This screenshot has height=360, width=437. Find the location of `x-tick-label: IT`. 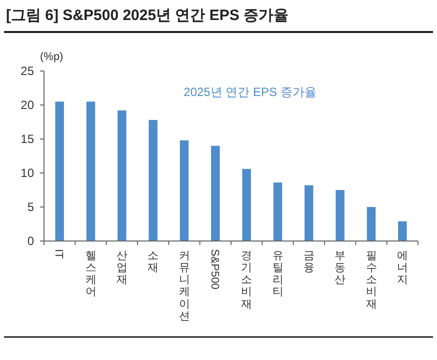

x-tick-label: IT is located at coordinates (58, 254).